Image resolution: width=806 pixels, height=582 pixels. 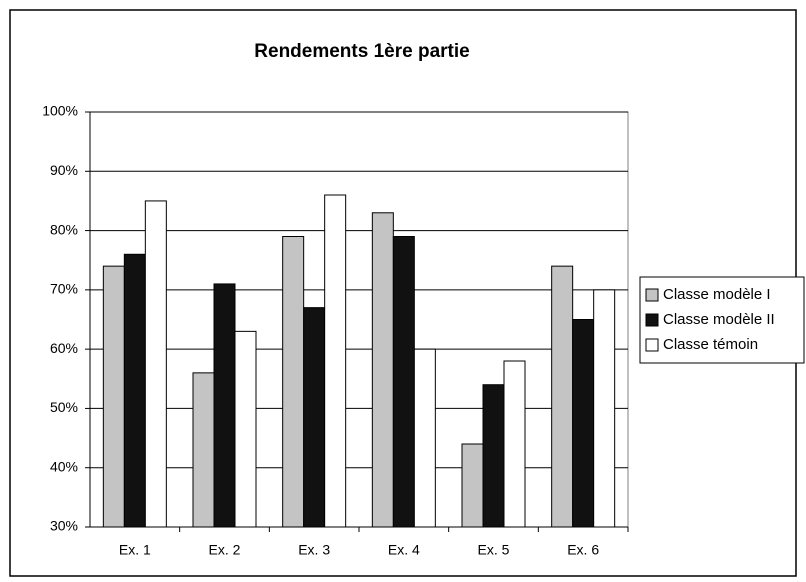 I want to click on y-tick-label: 30%, so click(x=64, y=526).